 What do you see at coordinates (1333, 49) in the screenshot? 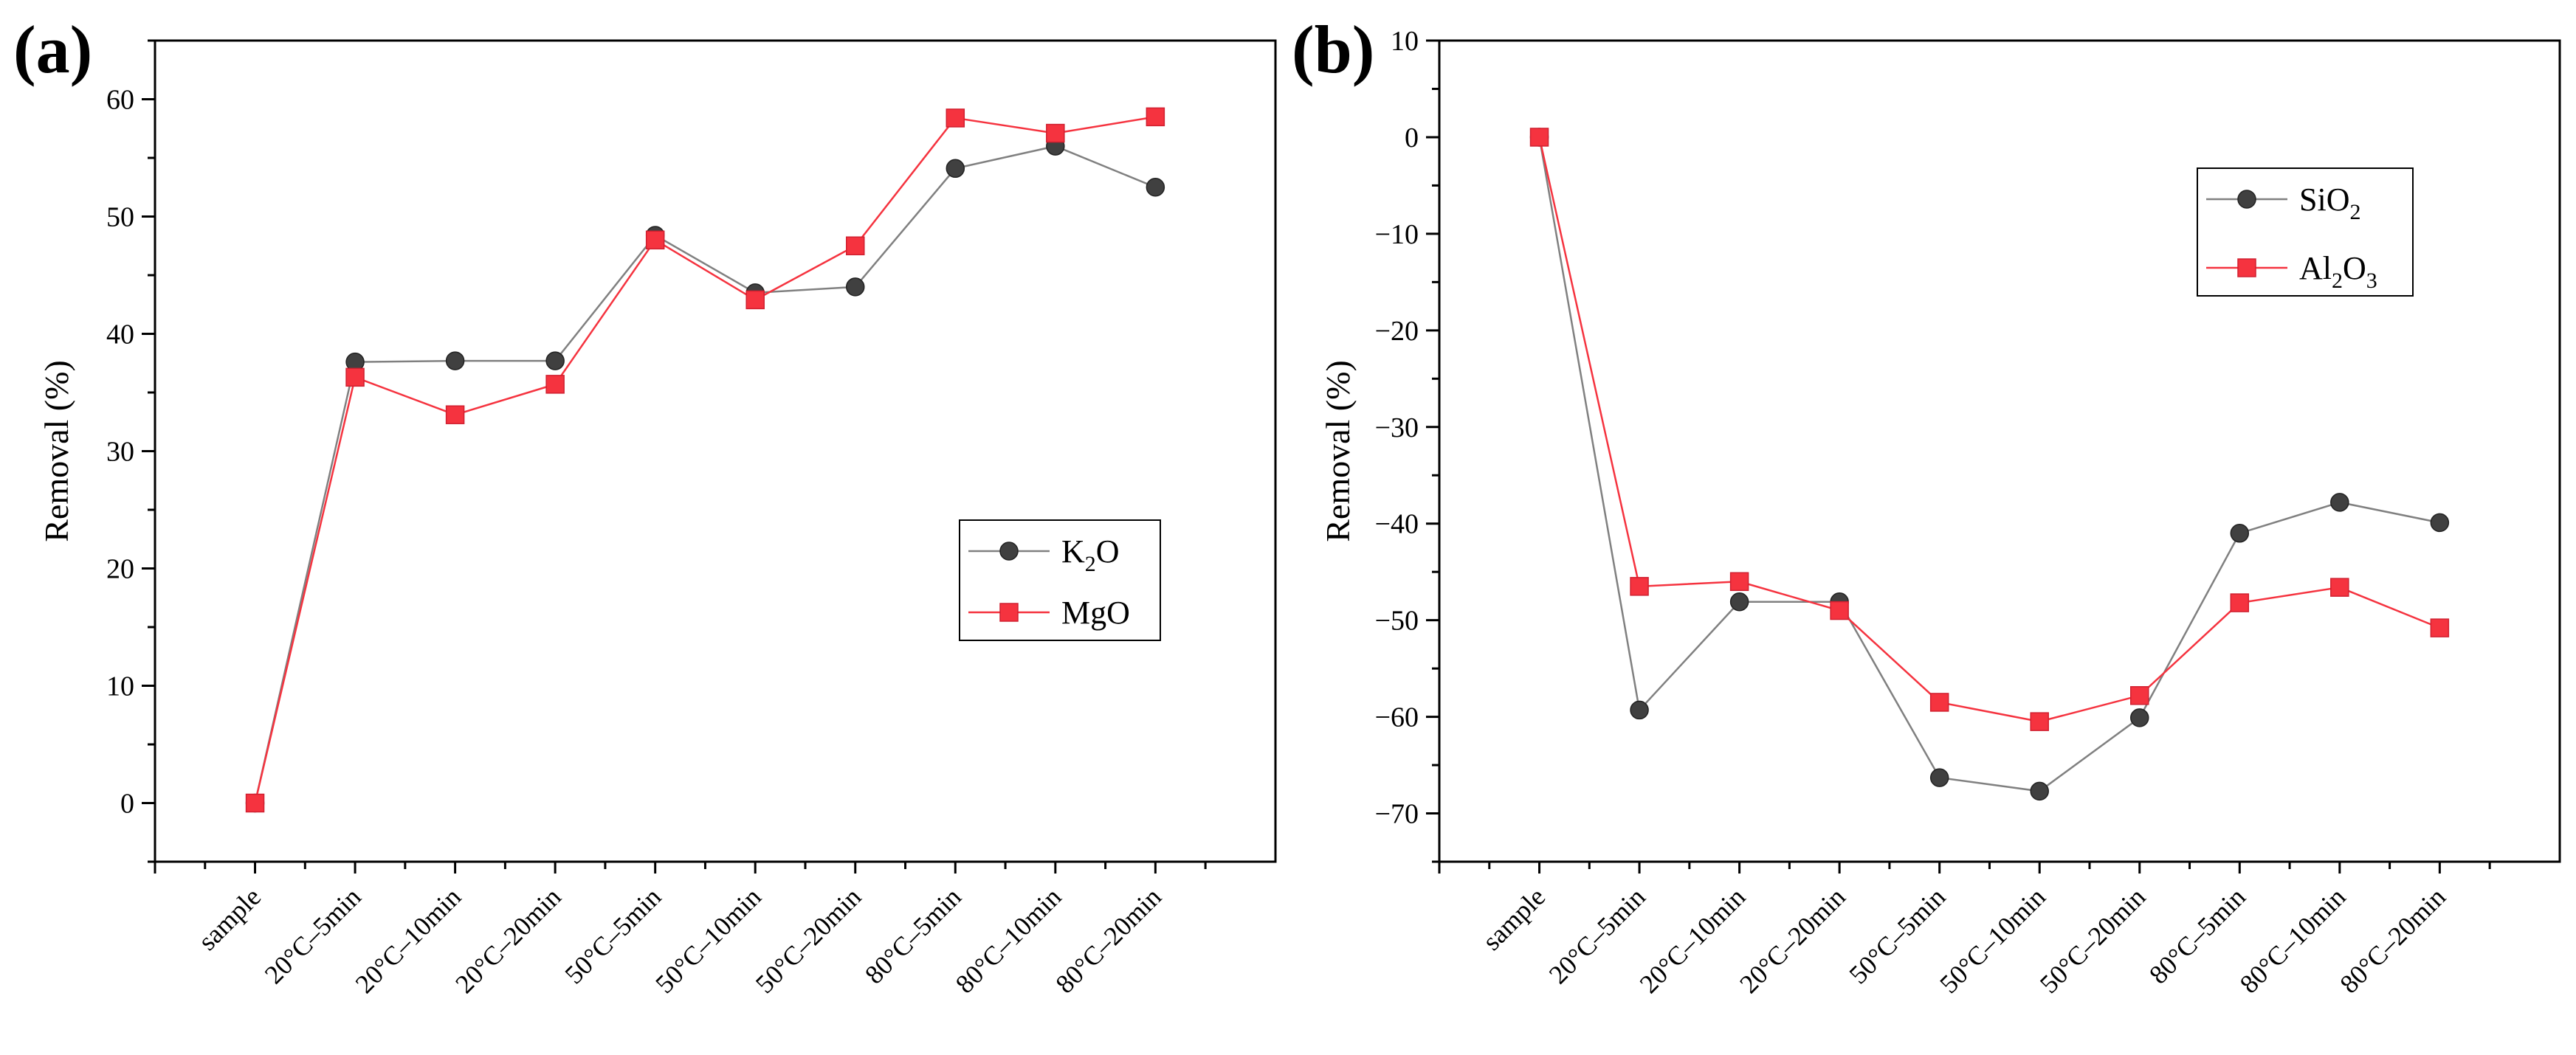
I see `panel-label: (b)` at bounding box center [1333, 49].